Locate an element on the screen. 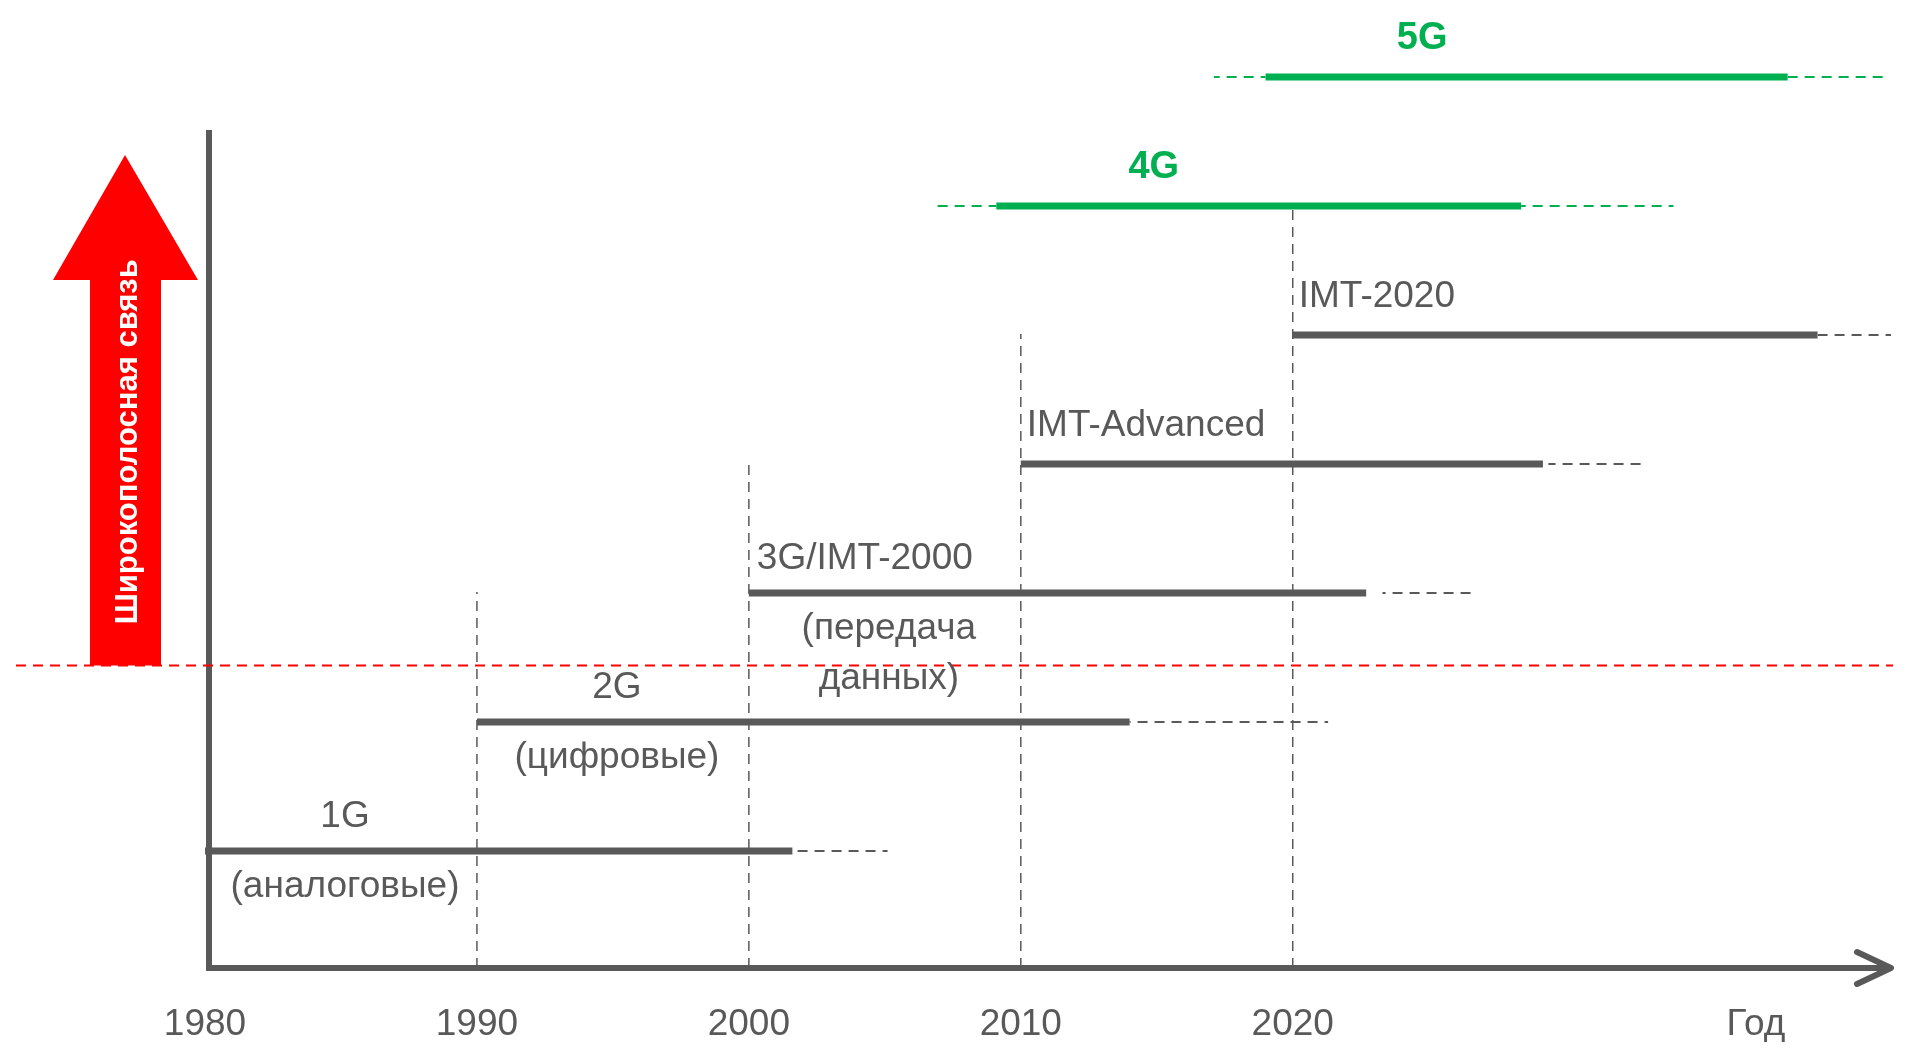  x-tick-label: 2000 is located at coordinates (749, 1022).